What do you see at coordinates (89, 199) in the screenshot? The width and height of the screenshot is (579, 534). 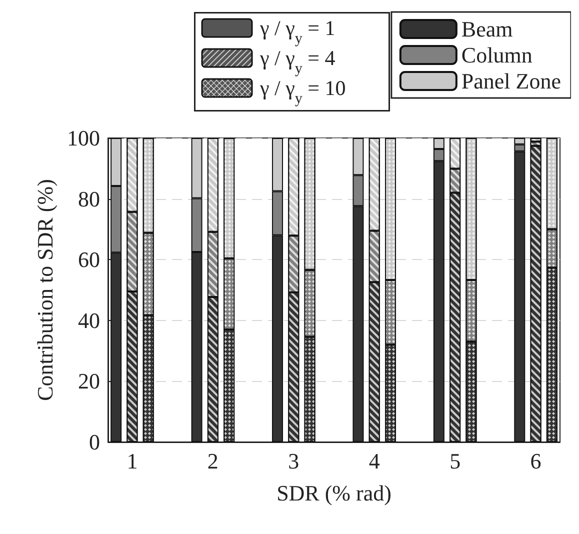 I see `y-tick-label: 80` at bounding box center [89, 199].